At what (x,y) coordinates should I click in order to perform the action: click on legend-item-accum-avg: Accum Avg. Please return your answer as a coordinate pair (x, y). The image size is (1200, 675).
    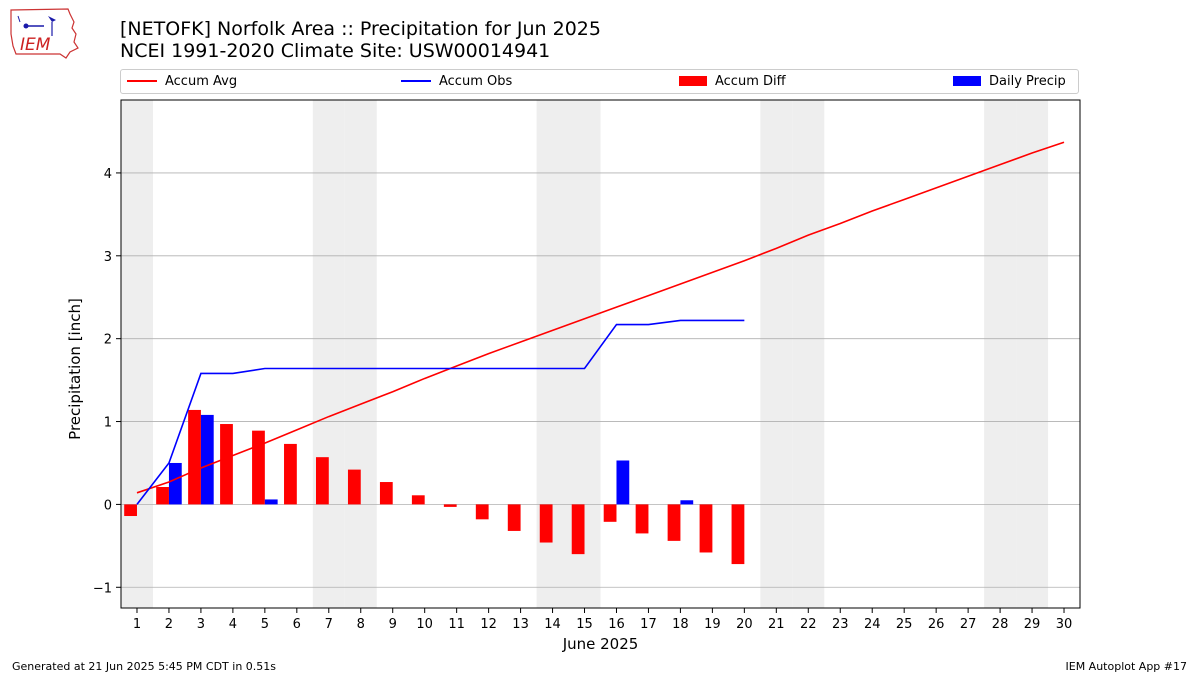
    Looking at the image, I should click on (182, 82).